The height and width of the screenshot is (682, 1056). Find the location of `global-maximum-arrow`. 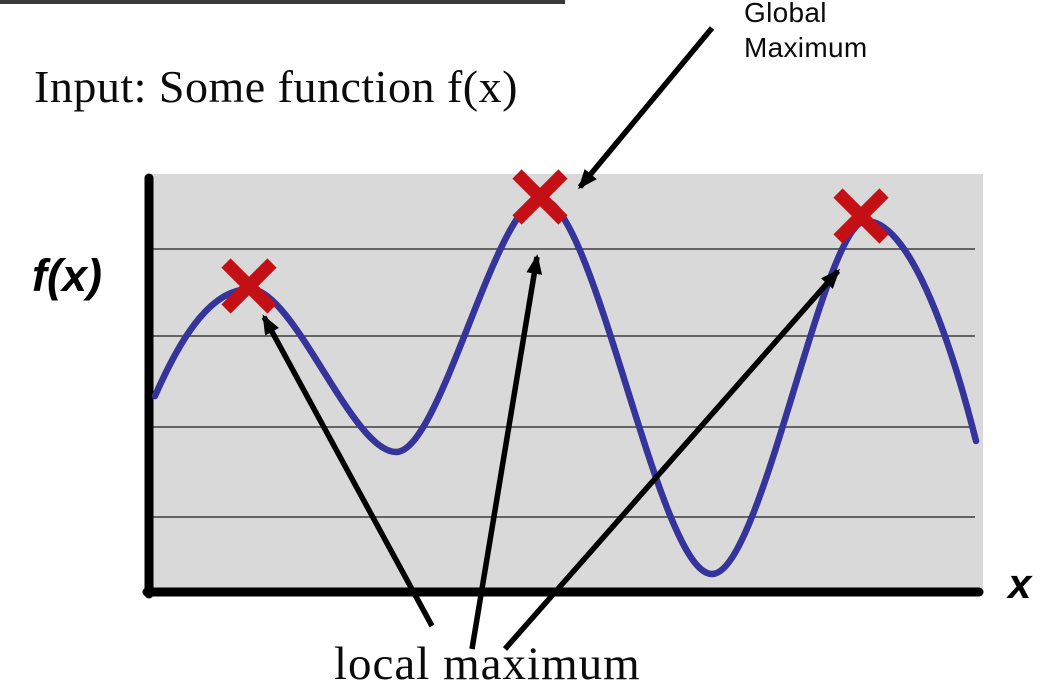

global-maximum-arrow is located at coordinates (646, 108).